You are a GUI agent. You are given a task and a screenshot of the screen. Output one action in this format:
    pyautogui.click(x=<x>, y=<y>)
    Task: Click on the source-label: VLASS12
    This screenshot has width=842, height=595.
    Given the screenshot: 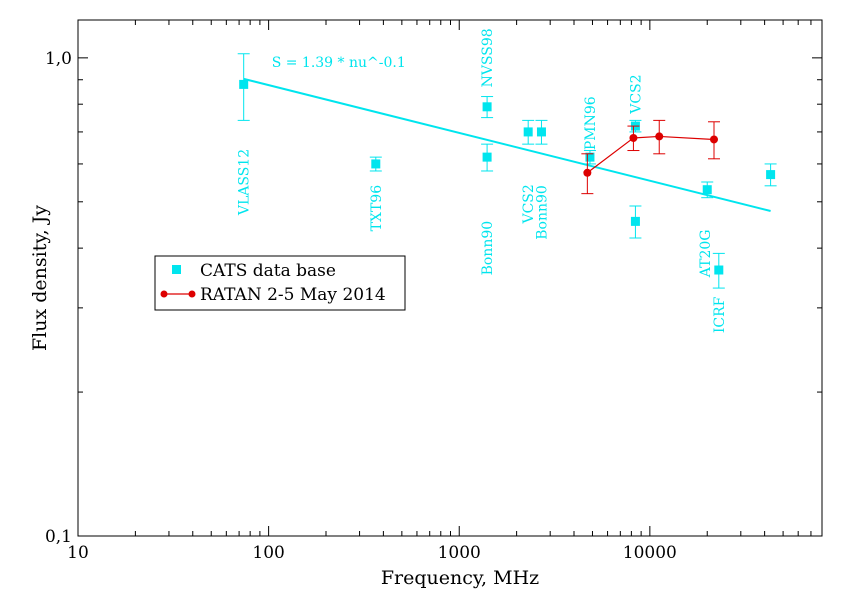 What is the action you would take?
    pyautogui.click(x=245, y=182)
    